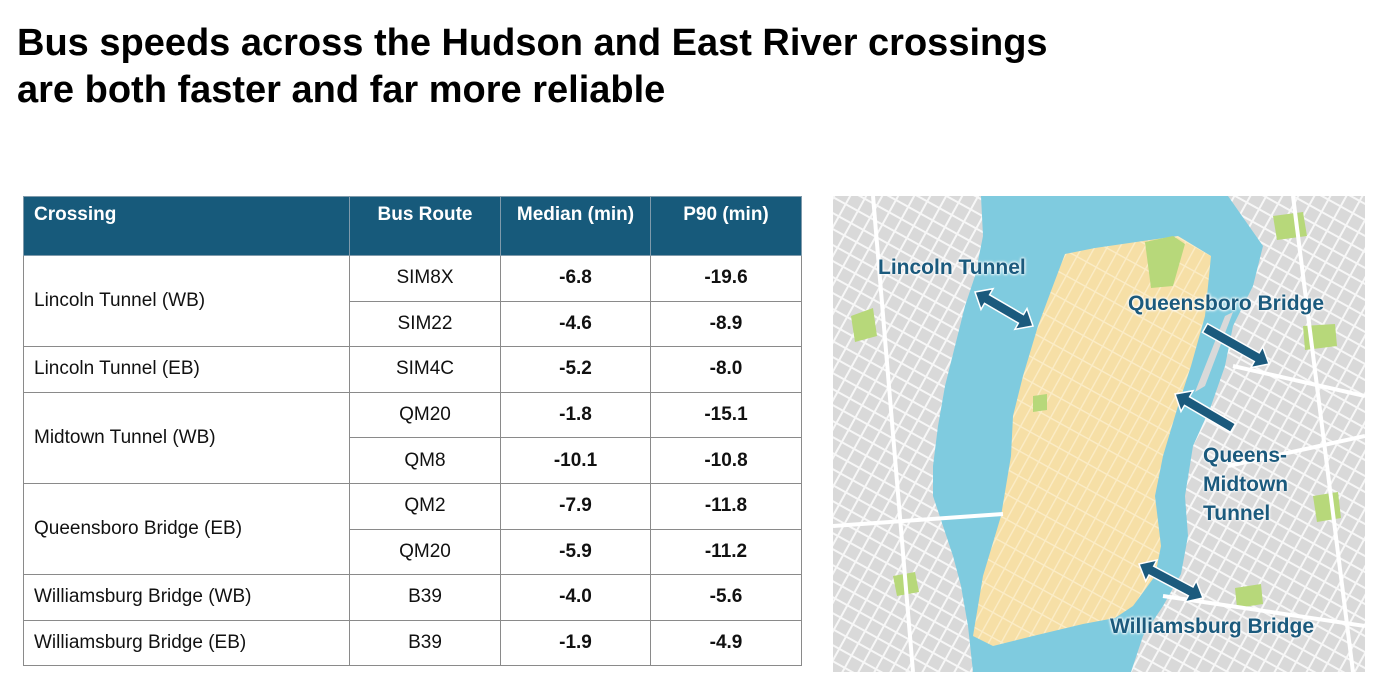  I want to click on table-row: QM8 -10.1 -10.8, so click(413, 460).